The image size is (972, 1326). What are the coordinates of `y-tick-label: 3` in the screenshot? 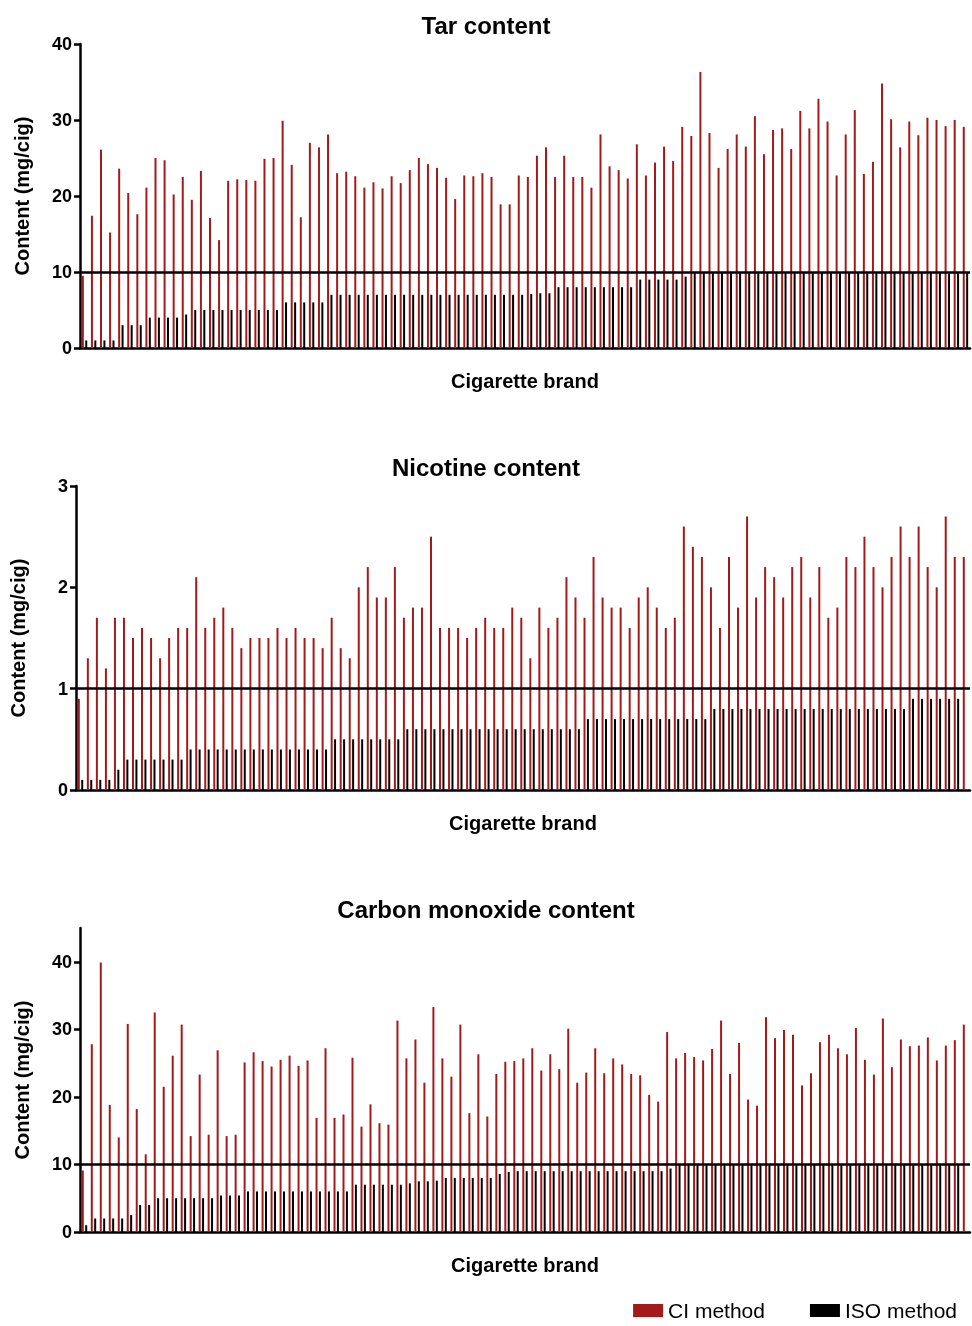 It's located at (62, 486).